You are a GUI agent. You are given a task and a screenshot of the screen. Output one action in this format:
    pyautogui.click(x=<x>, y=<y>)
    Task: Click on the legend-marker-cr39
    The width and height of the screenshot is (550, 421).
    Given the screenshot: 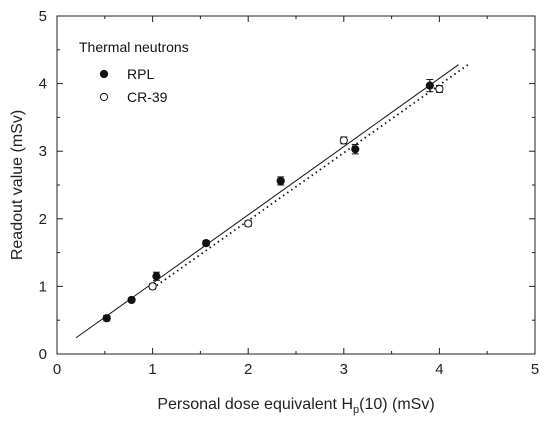 What is the action you would take?
    pyautogui.click(x=104, y=97)
    